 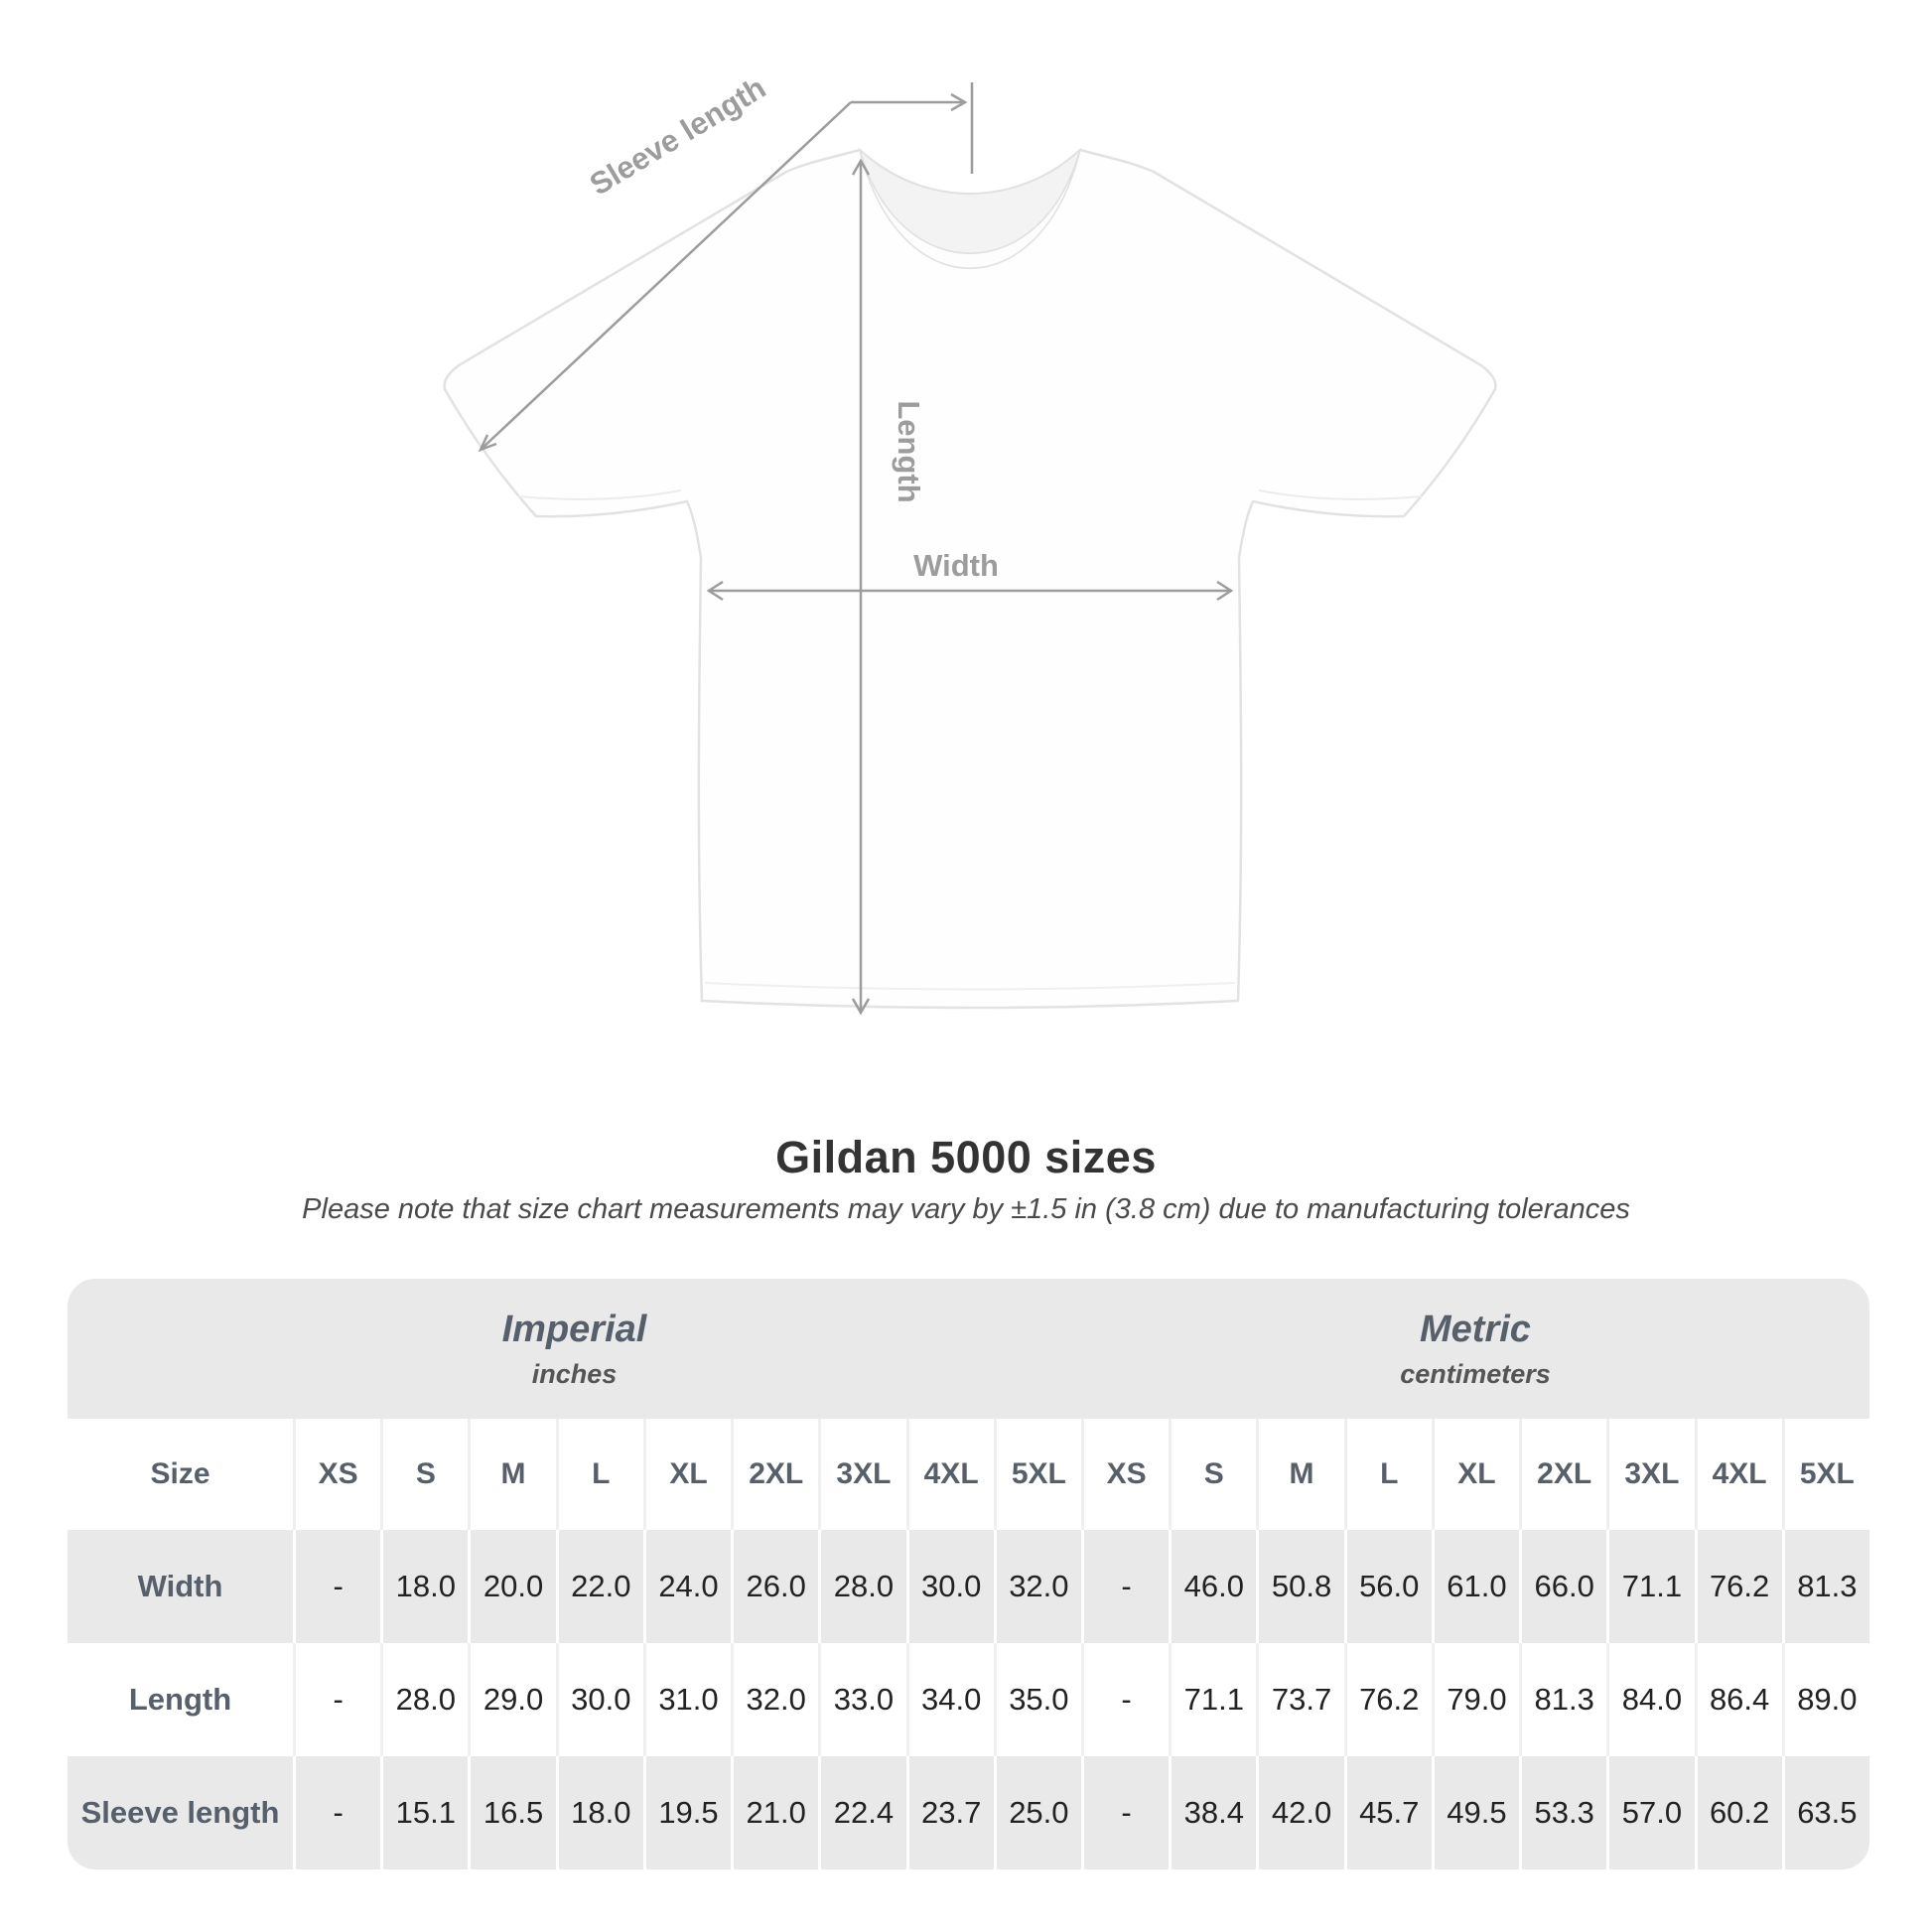 I want to click on value-cell: 34.0, so click(x=950, y=1700).